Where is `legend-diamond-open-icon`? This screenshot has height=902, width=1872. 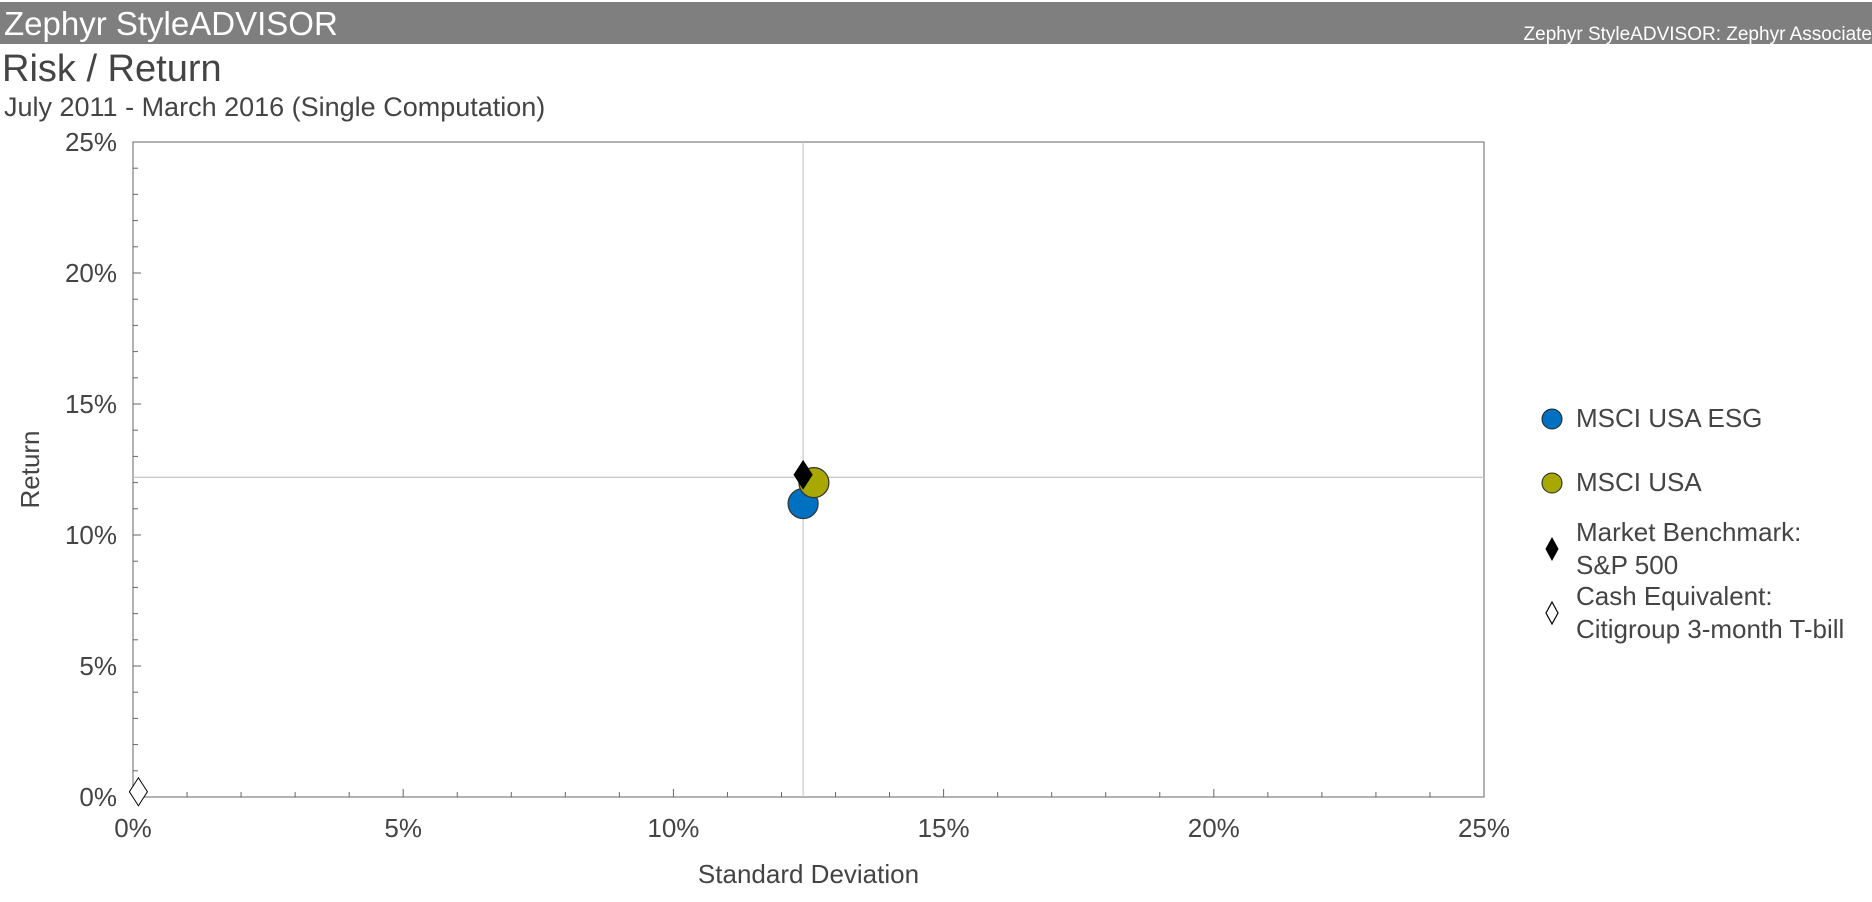 legend-diamond-open-icon is located at coordinates (1552, 613).